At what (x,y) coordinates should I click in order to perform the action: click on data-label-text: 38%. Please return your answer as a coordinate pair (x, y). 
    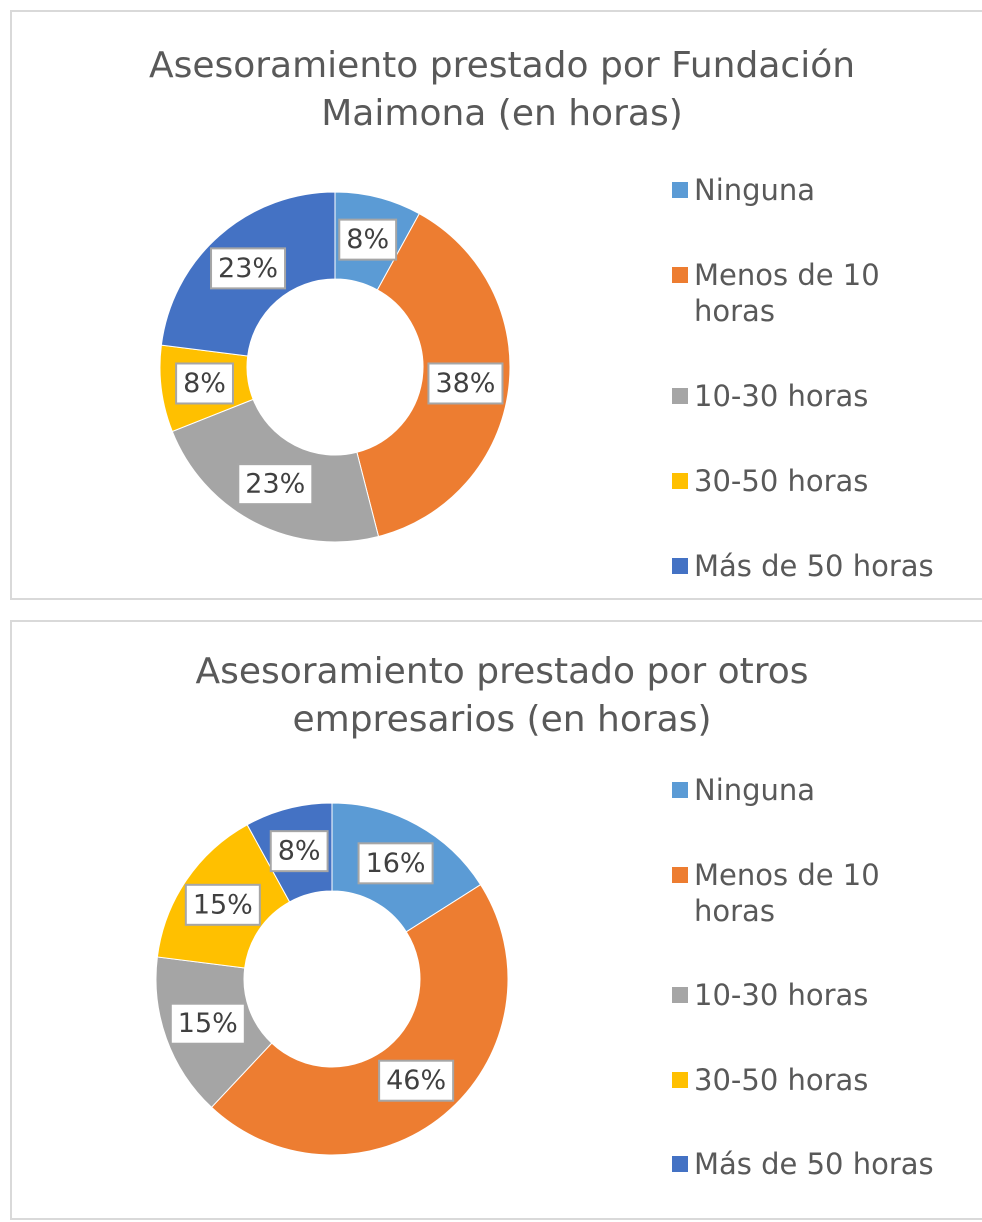
    Looking at the image, I should click on (465, 383).